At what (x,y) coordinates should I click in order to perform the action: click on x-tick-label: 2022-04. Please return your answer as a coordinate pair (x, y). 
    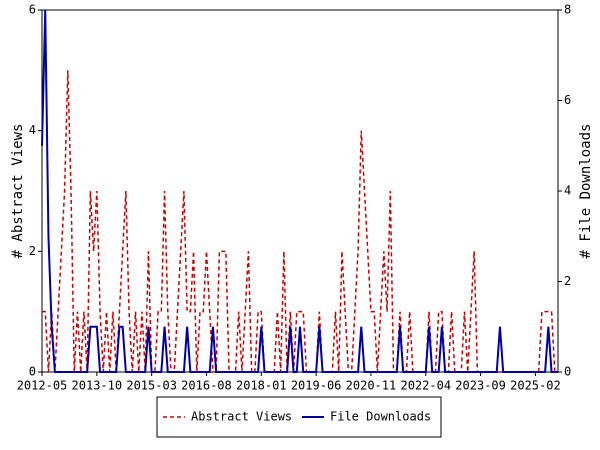
    Looking at the image, I should click on (425, 386).